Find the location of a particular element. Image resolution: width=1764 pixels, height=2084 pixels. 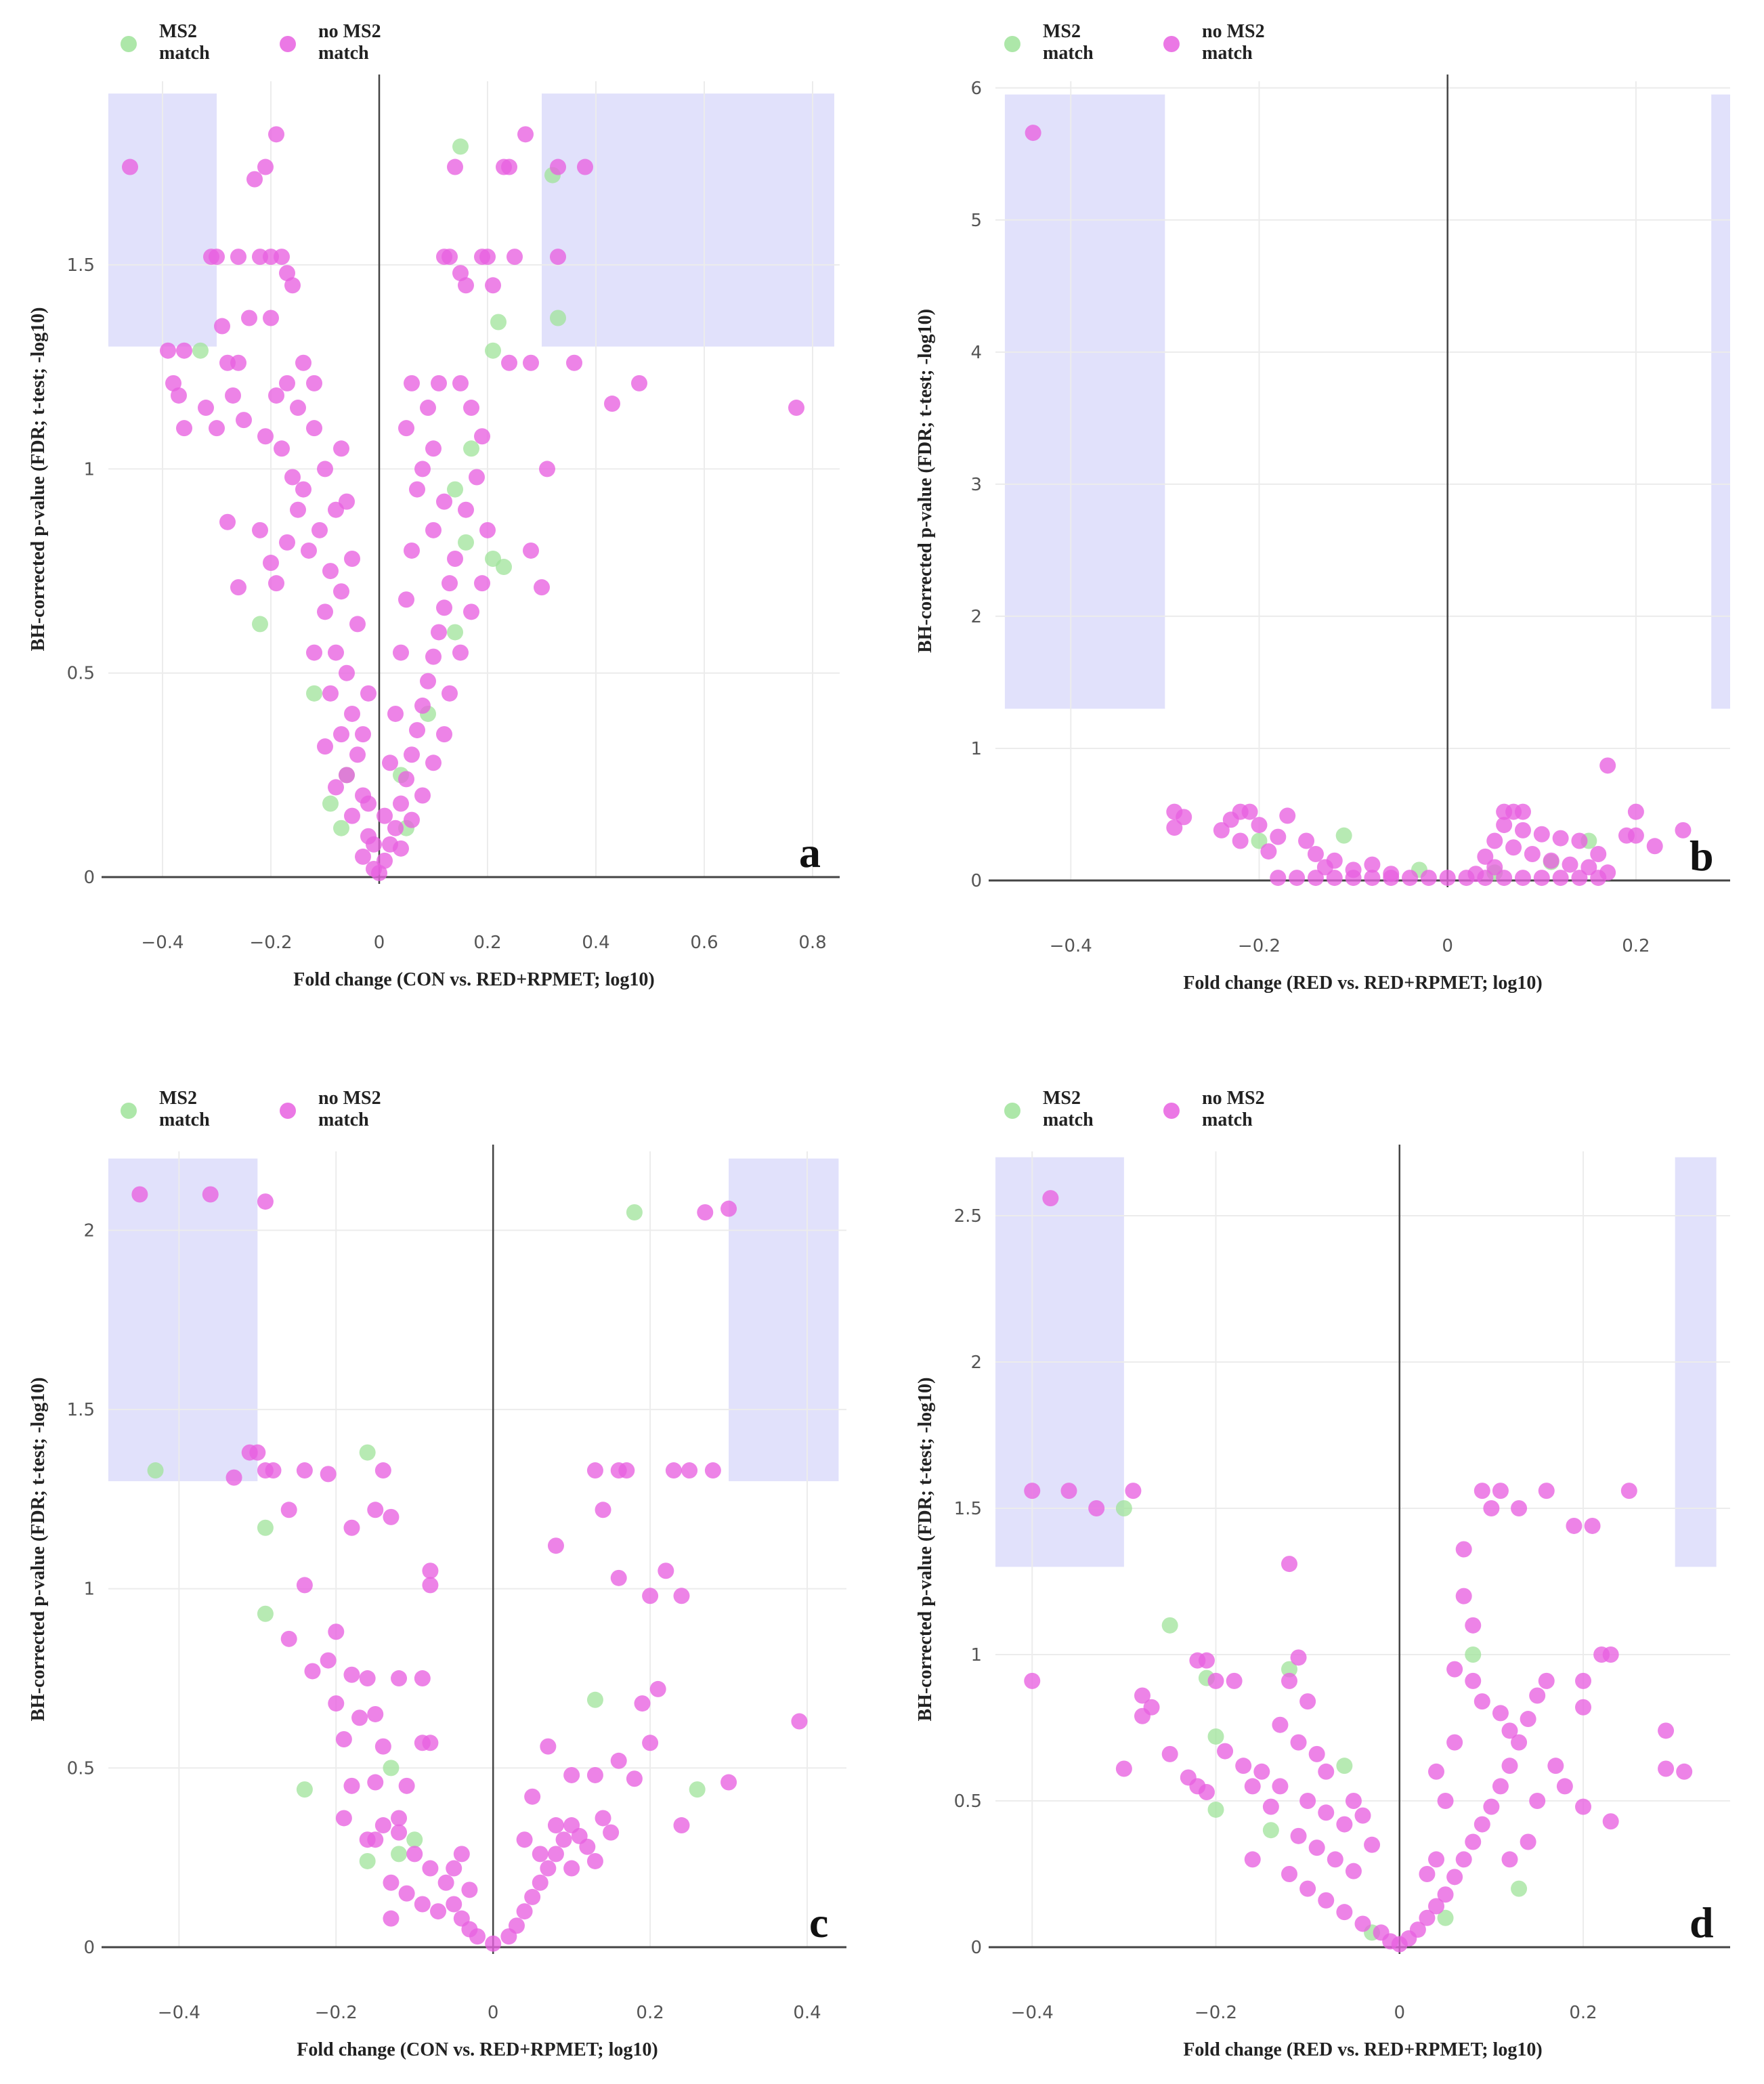

x-tick-label: 0.8 is located at coordinates (812, 943).